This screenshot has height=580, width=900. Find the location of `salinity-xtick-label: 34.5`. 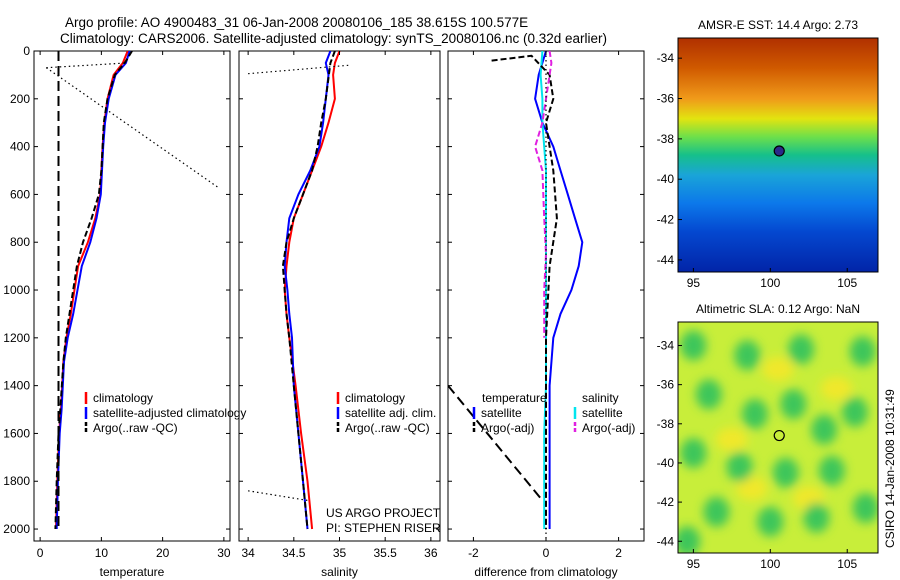

salinity-xtick-label: 34.5 is located at coordinates (294, 553).